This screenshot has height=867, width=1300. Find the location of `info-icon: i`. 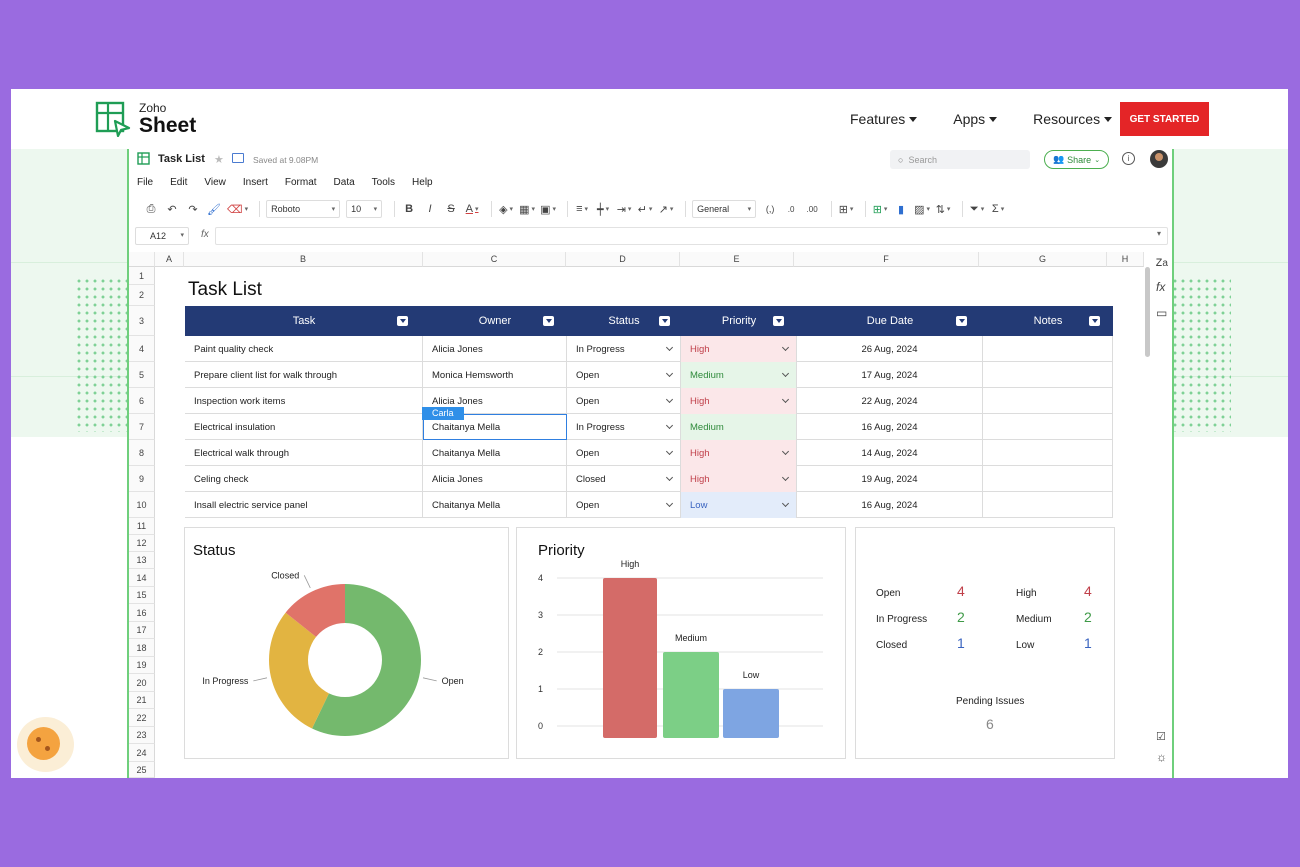

info-icon: i is located at coordinates (1128, 158).